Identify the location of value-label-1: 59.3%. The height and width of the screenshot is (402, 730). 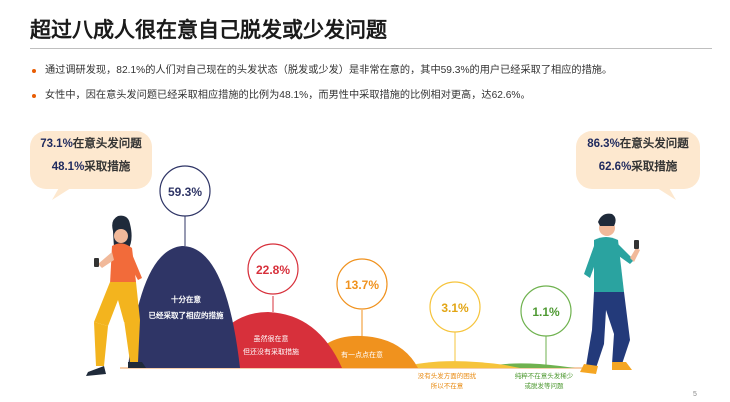
(185, 192).